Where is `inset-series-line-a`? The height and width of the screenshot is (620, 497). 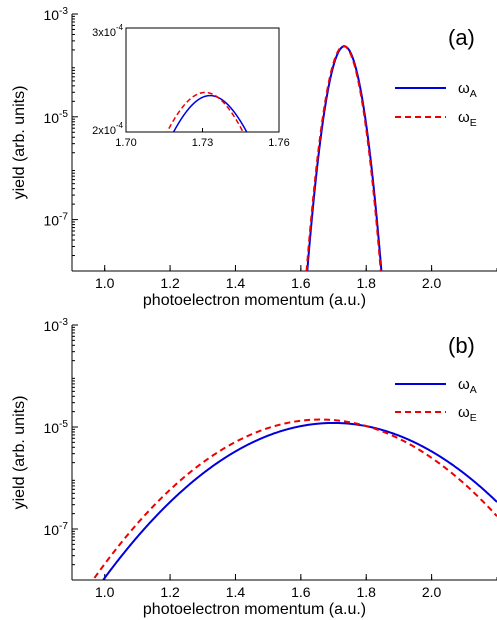 inset-series-line-a is located at coordinates (210, 113).